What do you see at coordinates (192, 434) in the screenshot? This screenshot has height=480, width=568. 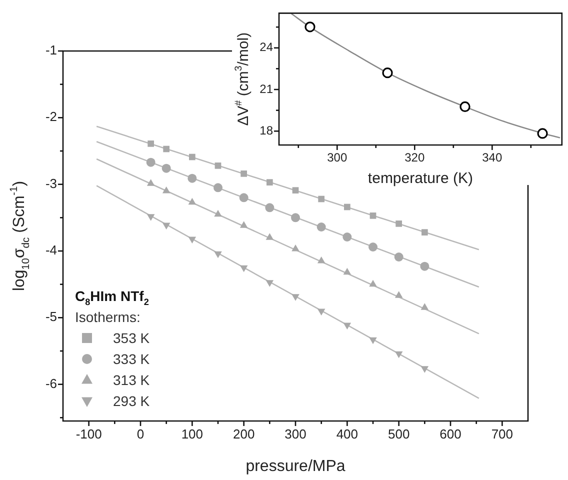 I see `x-tick-label: 100` at bounding box center [192, 434].